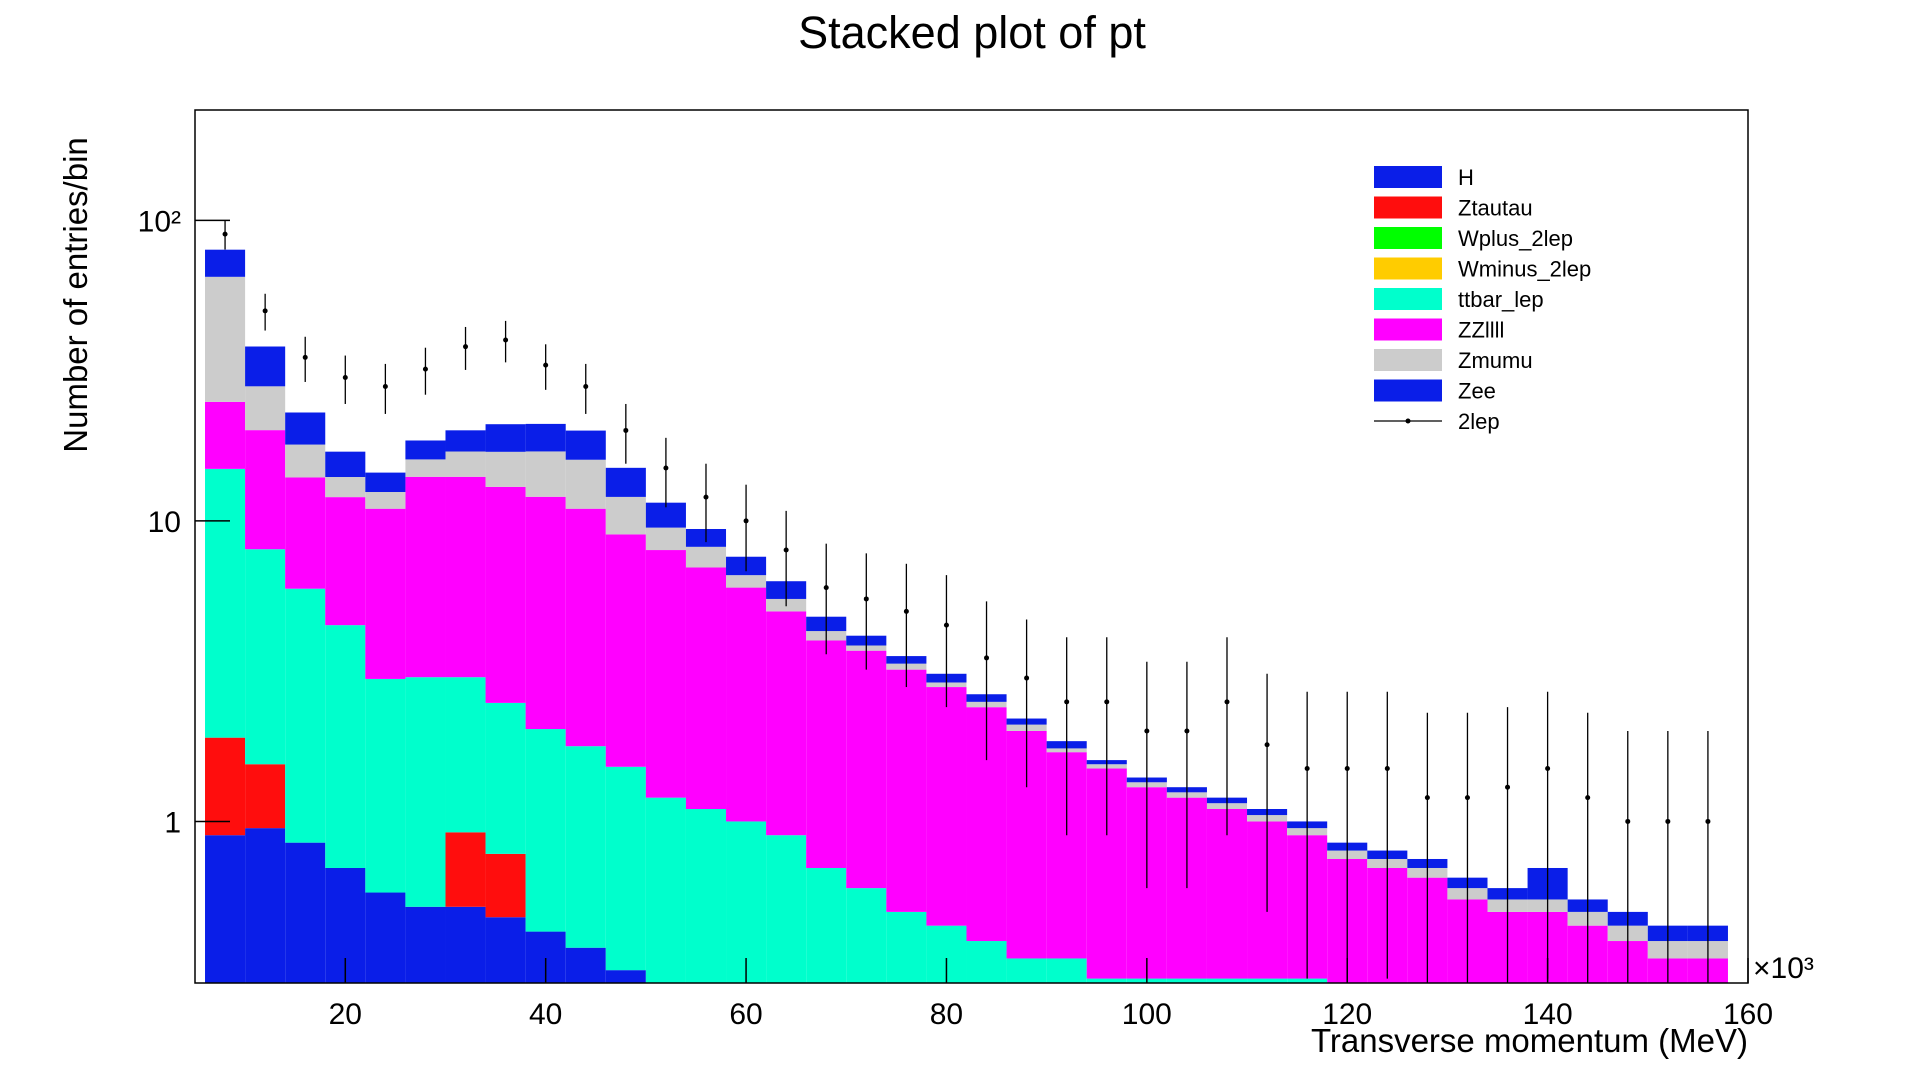 The width and height of the screenshot is (1920, 1085). I want to click on legend-marker, so click(1408, 421).